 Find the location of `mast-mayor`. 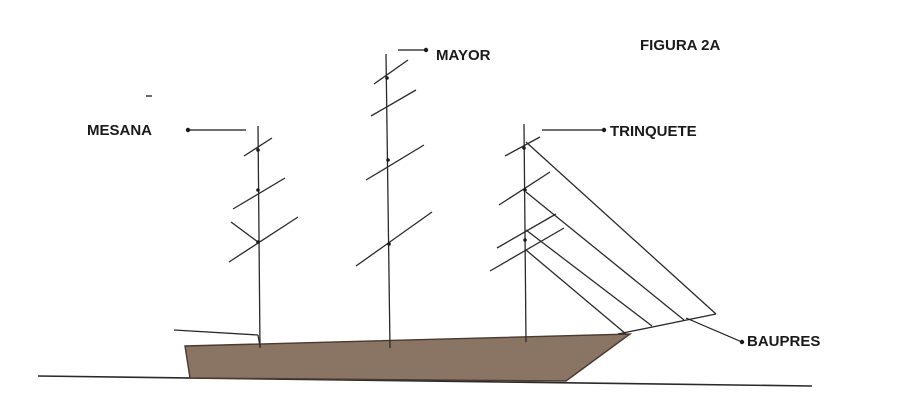

mast-mayor is located at coordinates (394, 201).